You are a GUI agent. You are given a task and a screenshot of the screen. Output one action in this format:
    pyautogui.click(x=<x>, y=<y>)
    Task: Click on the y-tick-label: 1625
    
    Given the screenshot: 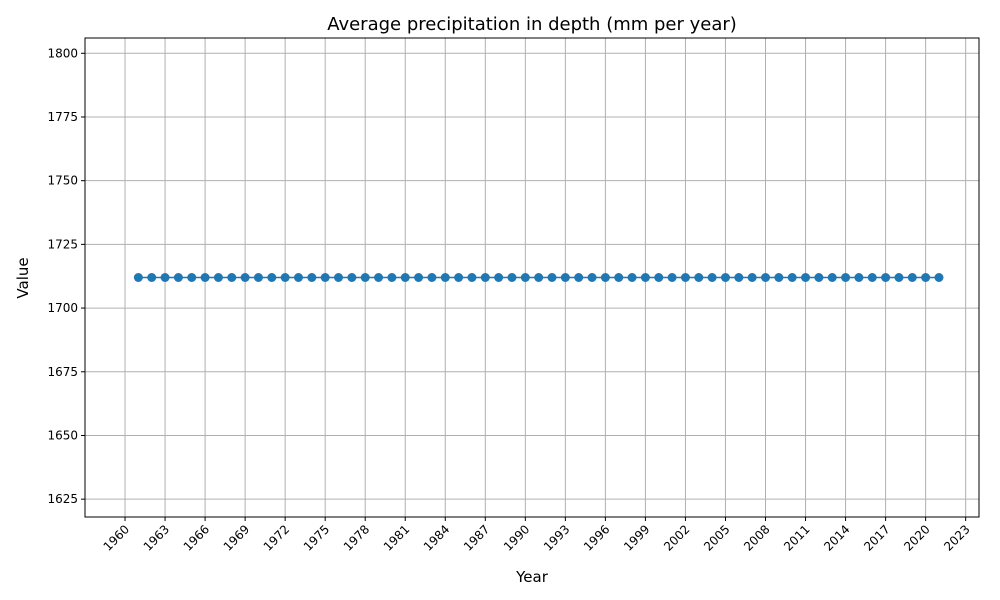 What is the action you would take?
    pyautogui.click(x=62, y=499)
    